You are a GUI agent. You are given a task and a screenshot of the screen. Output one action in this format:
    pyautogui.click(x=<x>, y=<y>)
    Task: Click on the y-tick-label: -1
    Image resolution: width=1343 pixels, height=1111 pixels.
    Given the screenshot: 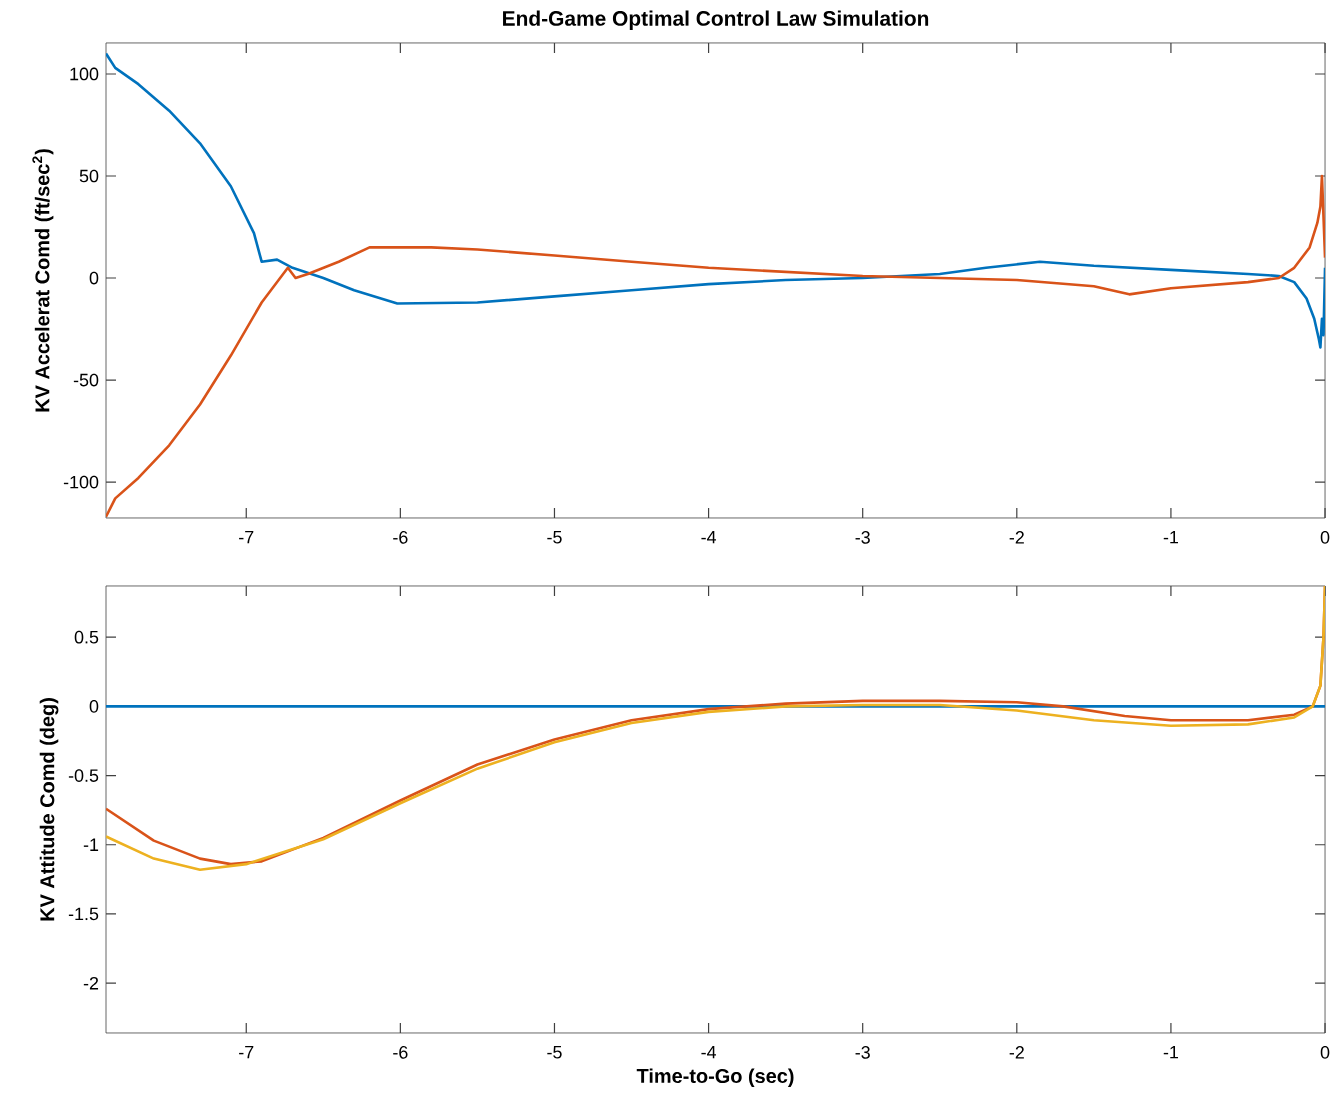 What is the action you would take?
    pyautogui.click(x=91, y=844)
    